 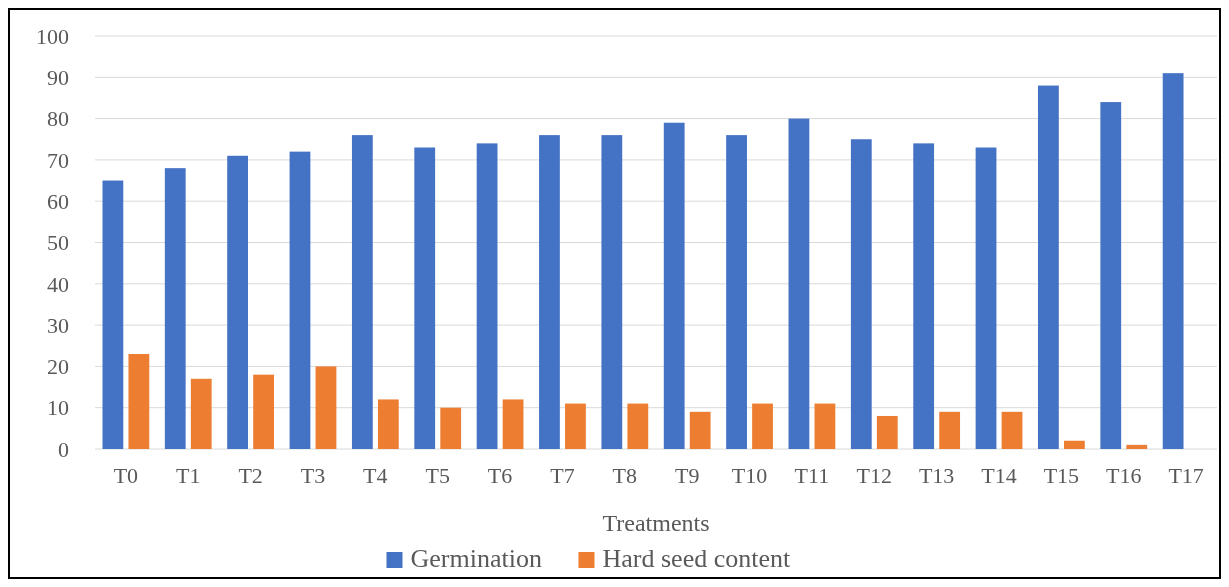 I want to click on x-tick-label: T7, so click(x=562, y=475).